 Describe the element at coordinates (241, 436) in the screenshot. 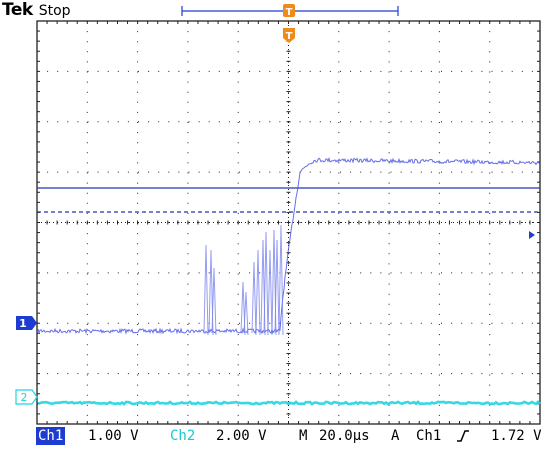

I see `ch2-scale: 2.00 V` at that location.